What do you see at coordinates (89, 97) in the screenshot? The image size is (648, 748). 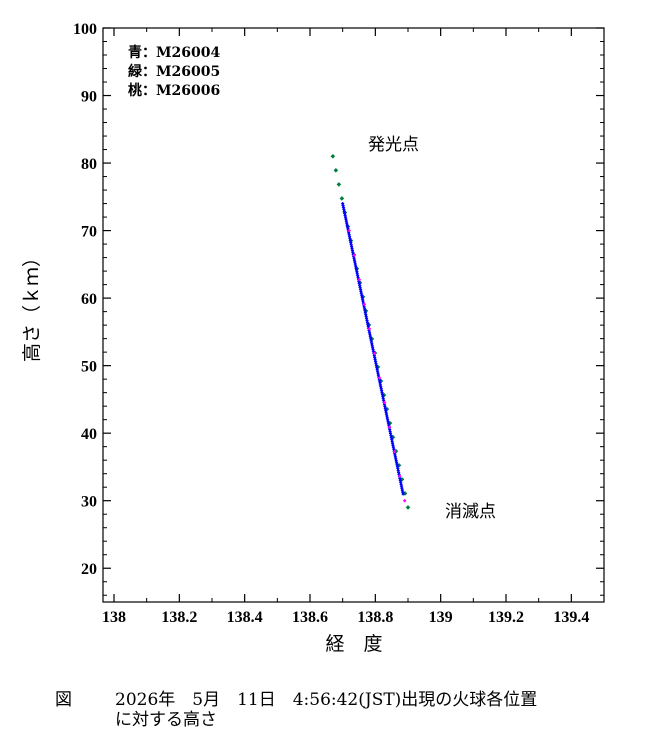 I see `y-tick-label: 90` at bounding box center [89, 97].